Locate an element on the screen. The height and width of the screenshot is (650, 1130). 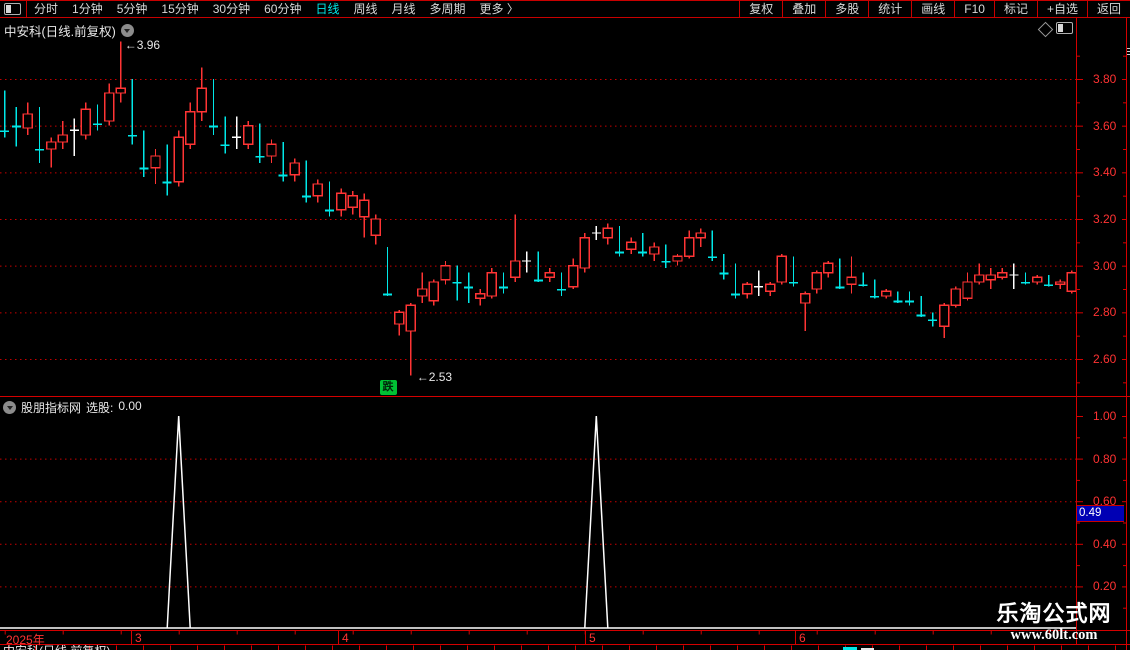
title-dropdown-icon is located at coordinates (127, 30).